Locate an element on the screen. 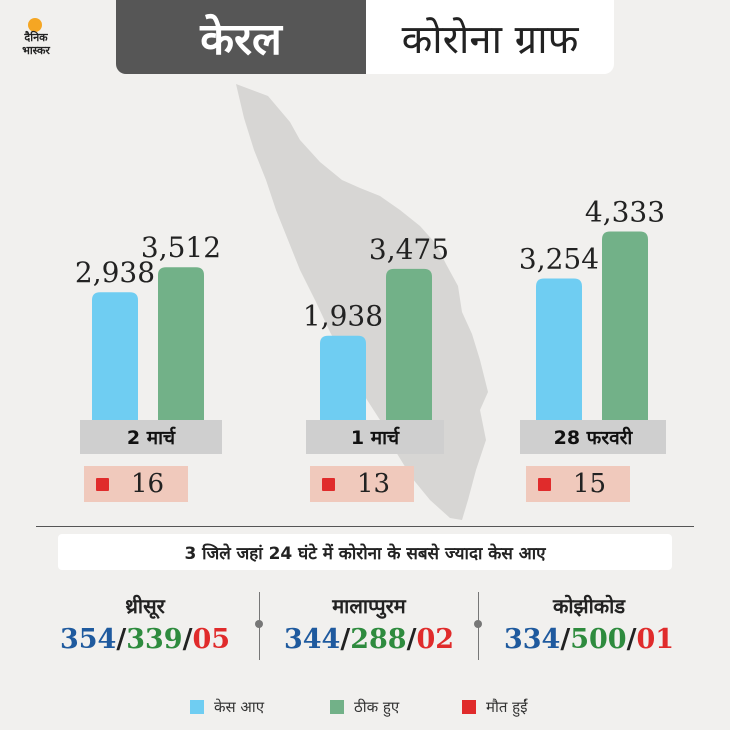 The width and height of the screenshot is (730, 730). death-count: 16 is located at coordinates (148, 484).